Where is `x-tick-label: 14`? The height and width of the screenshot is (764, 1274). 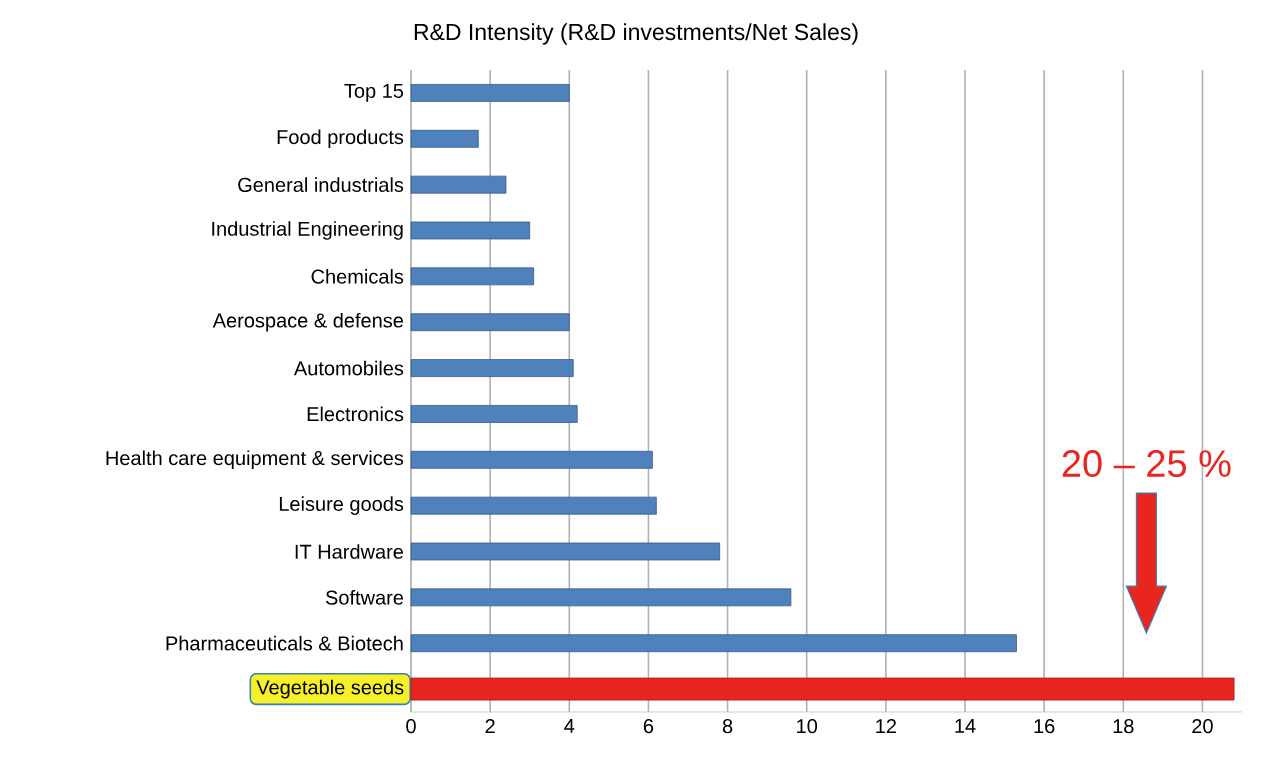
x-tick-label: 14 is located at coordinates (965, 726).